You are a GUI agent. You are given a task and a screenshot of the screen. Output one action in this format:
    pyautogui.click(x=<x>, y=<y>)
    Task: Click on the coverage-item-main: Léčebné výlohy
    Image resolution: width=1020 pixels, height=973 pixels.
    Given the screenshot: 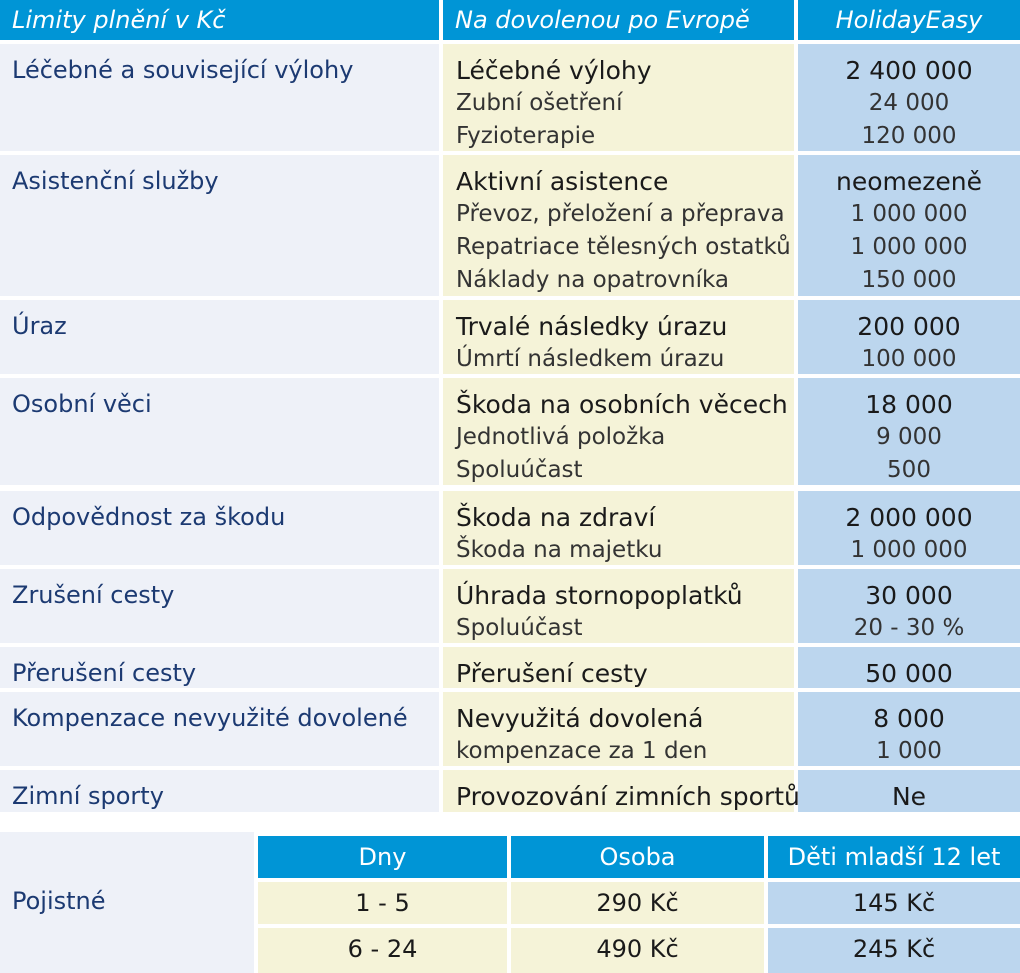 What is the action you would take?
    pyautogui.click(x=554, y=70)
    